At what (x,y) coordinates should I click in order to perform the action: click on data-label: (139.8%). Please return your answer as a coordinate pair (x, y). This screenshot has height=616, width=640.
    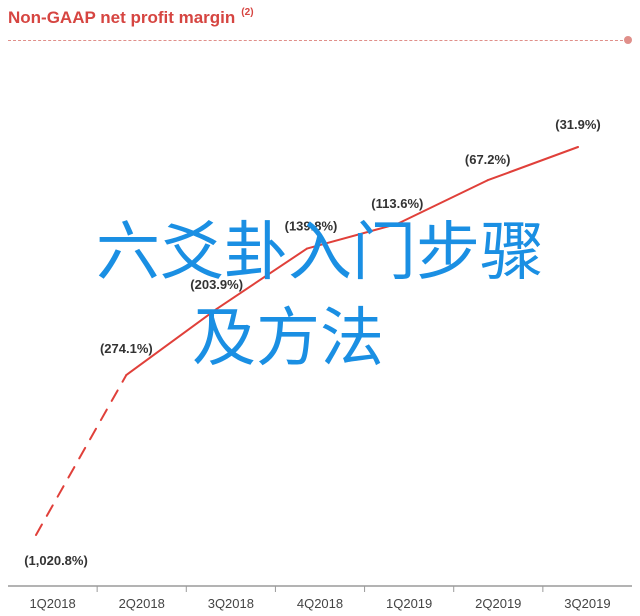
    Looking at the image, I should click on (311, 226).